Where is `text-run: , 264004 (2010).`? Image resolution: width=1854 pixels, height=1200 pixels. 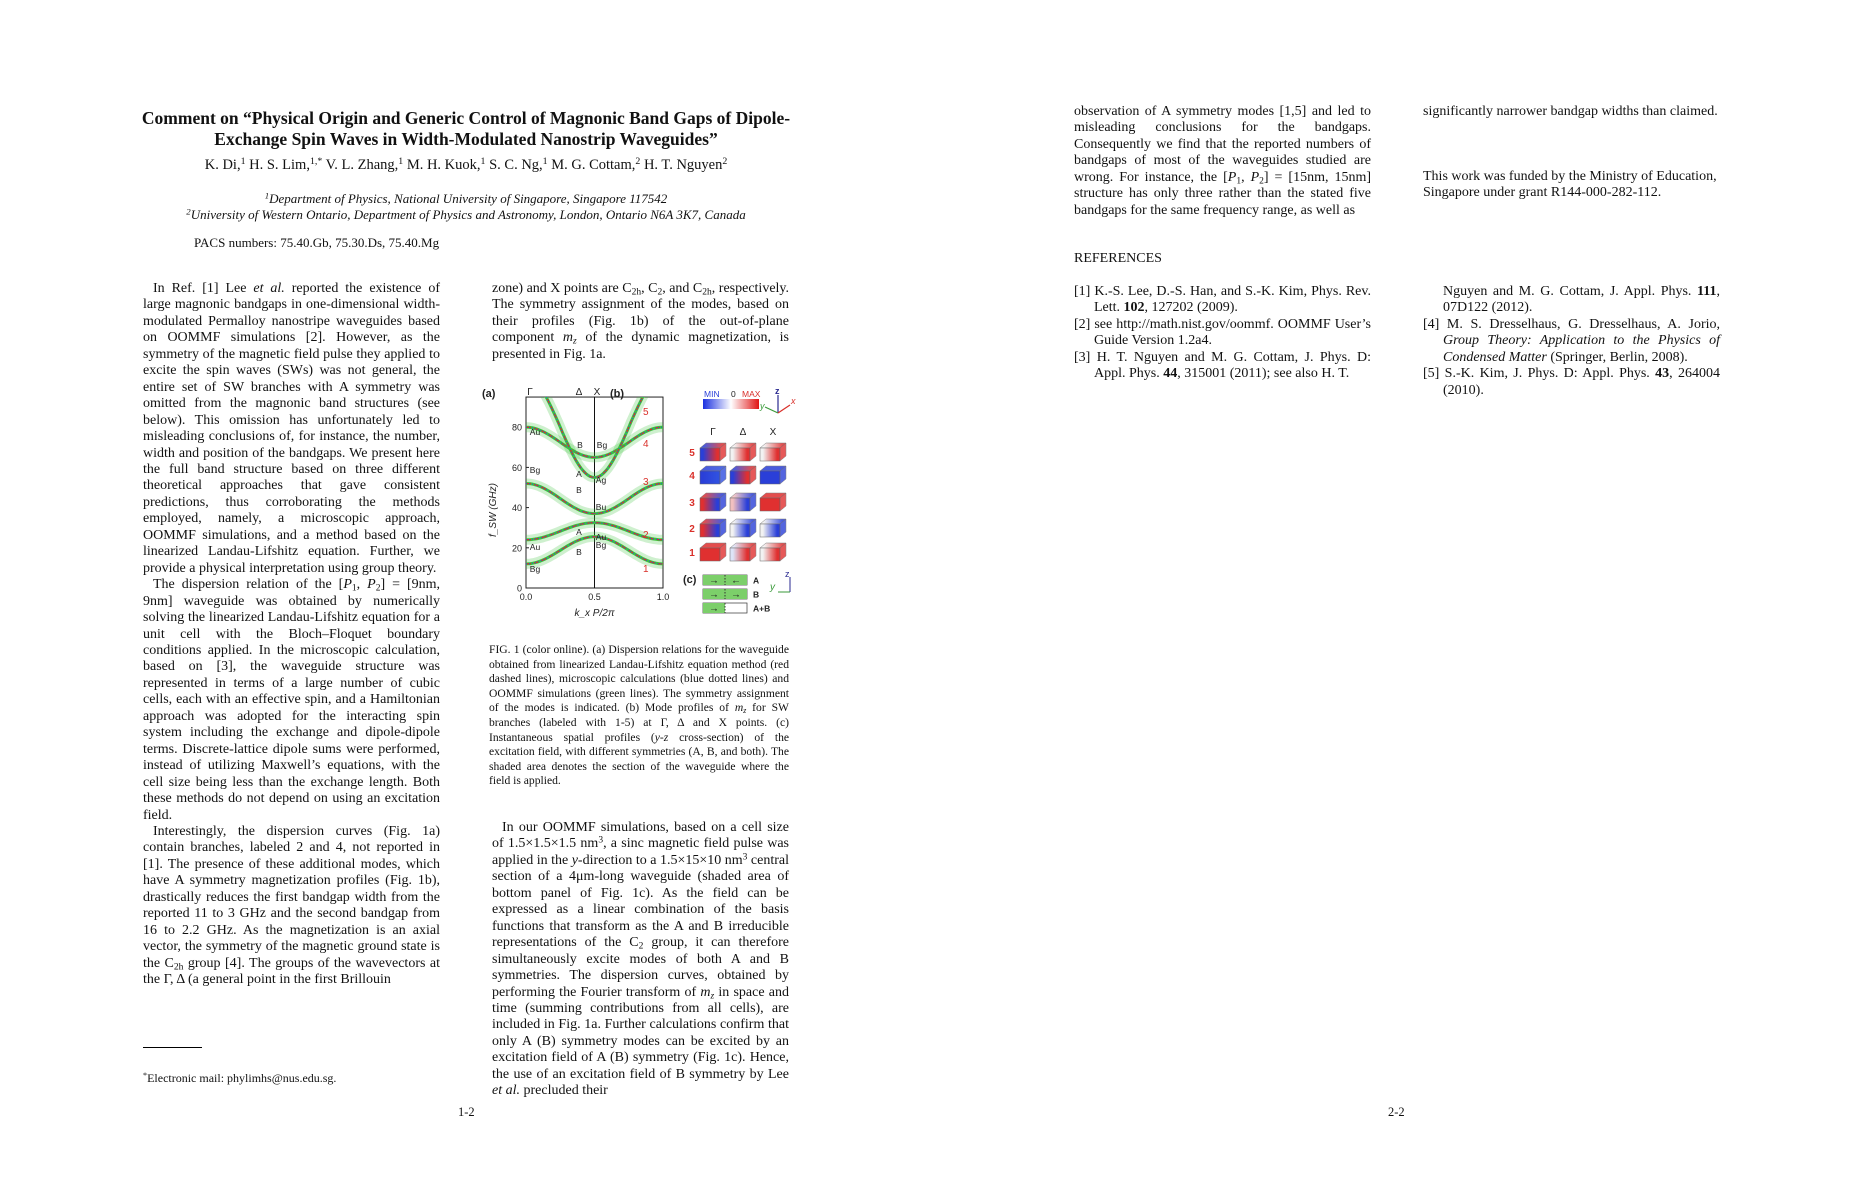
text-run: , 264004 (2010). is located at coordinates (1581, 382).